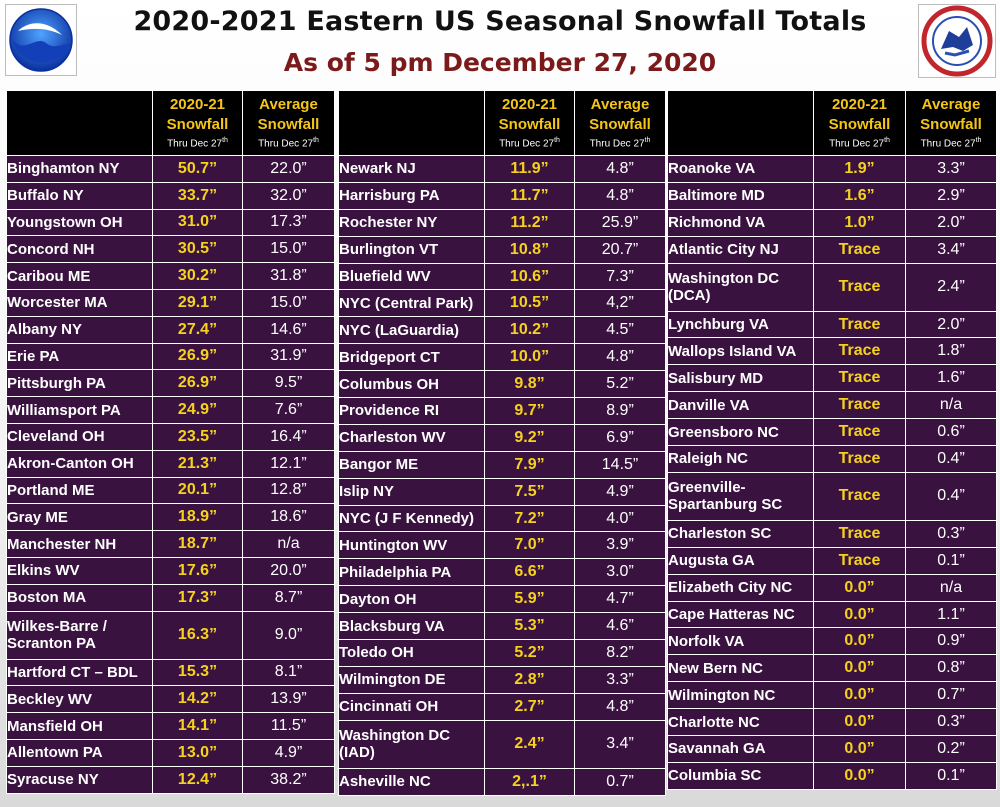 The width and height of the screenshot is (1000, 807). What do you see at coordinates (79, 436) in the screenshot?
I see `city-cell: Cleveland OH` at bounding box center [79, 436].